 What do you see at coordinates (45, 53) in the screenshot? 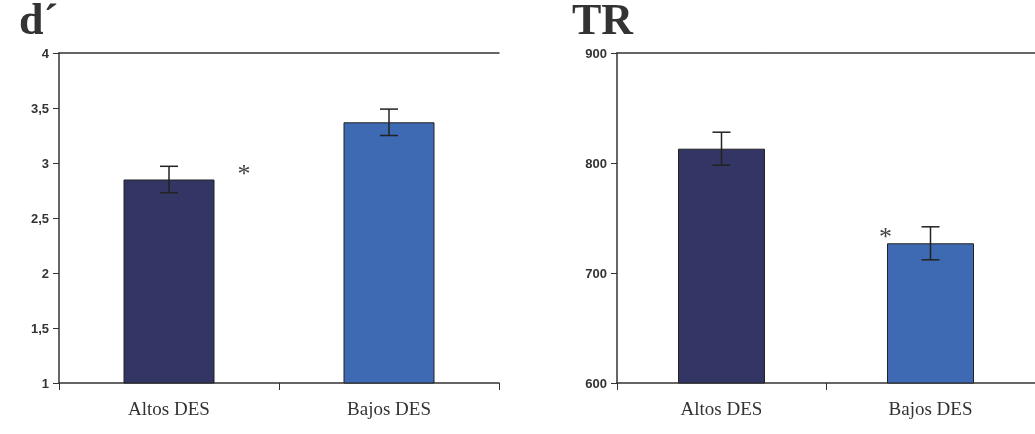
I see `y-tick-label: 4` at bounding box center [45, 53].